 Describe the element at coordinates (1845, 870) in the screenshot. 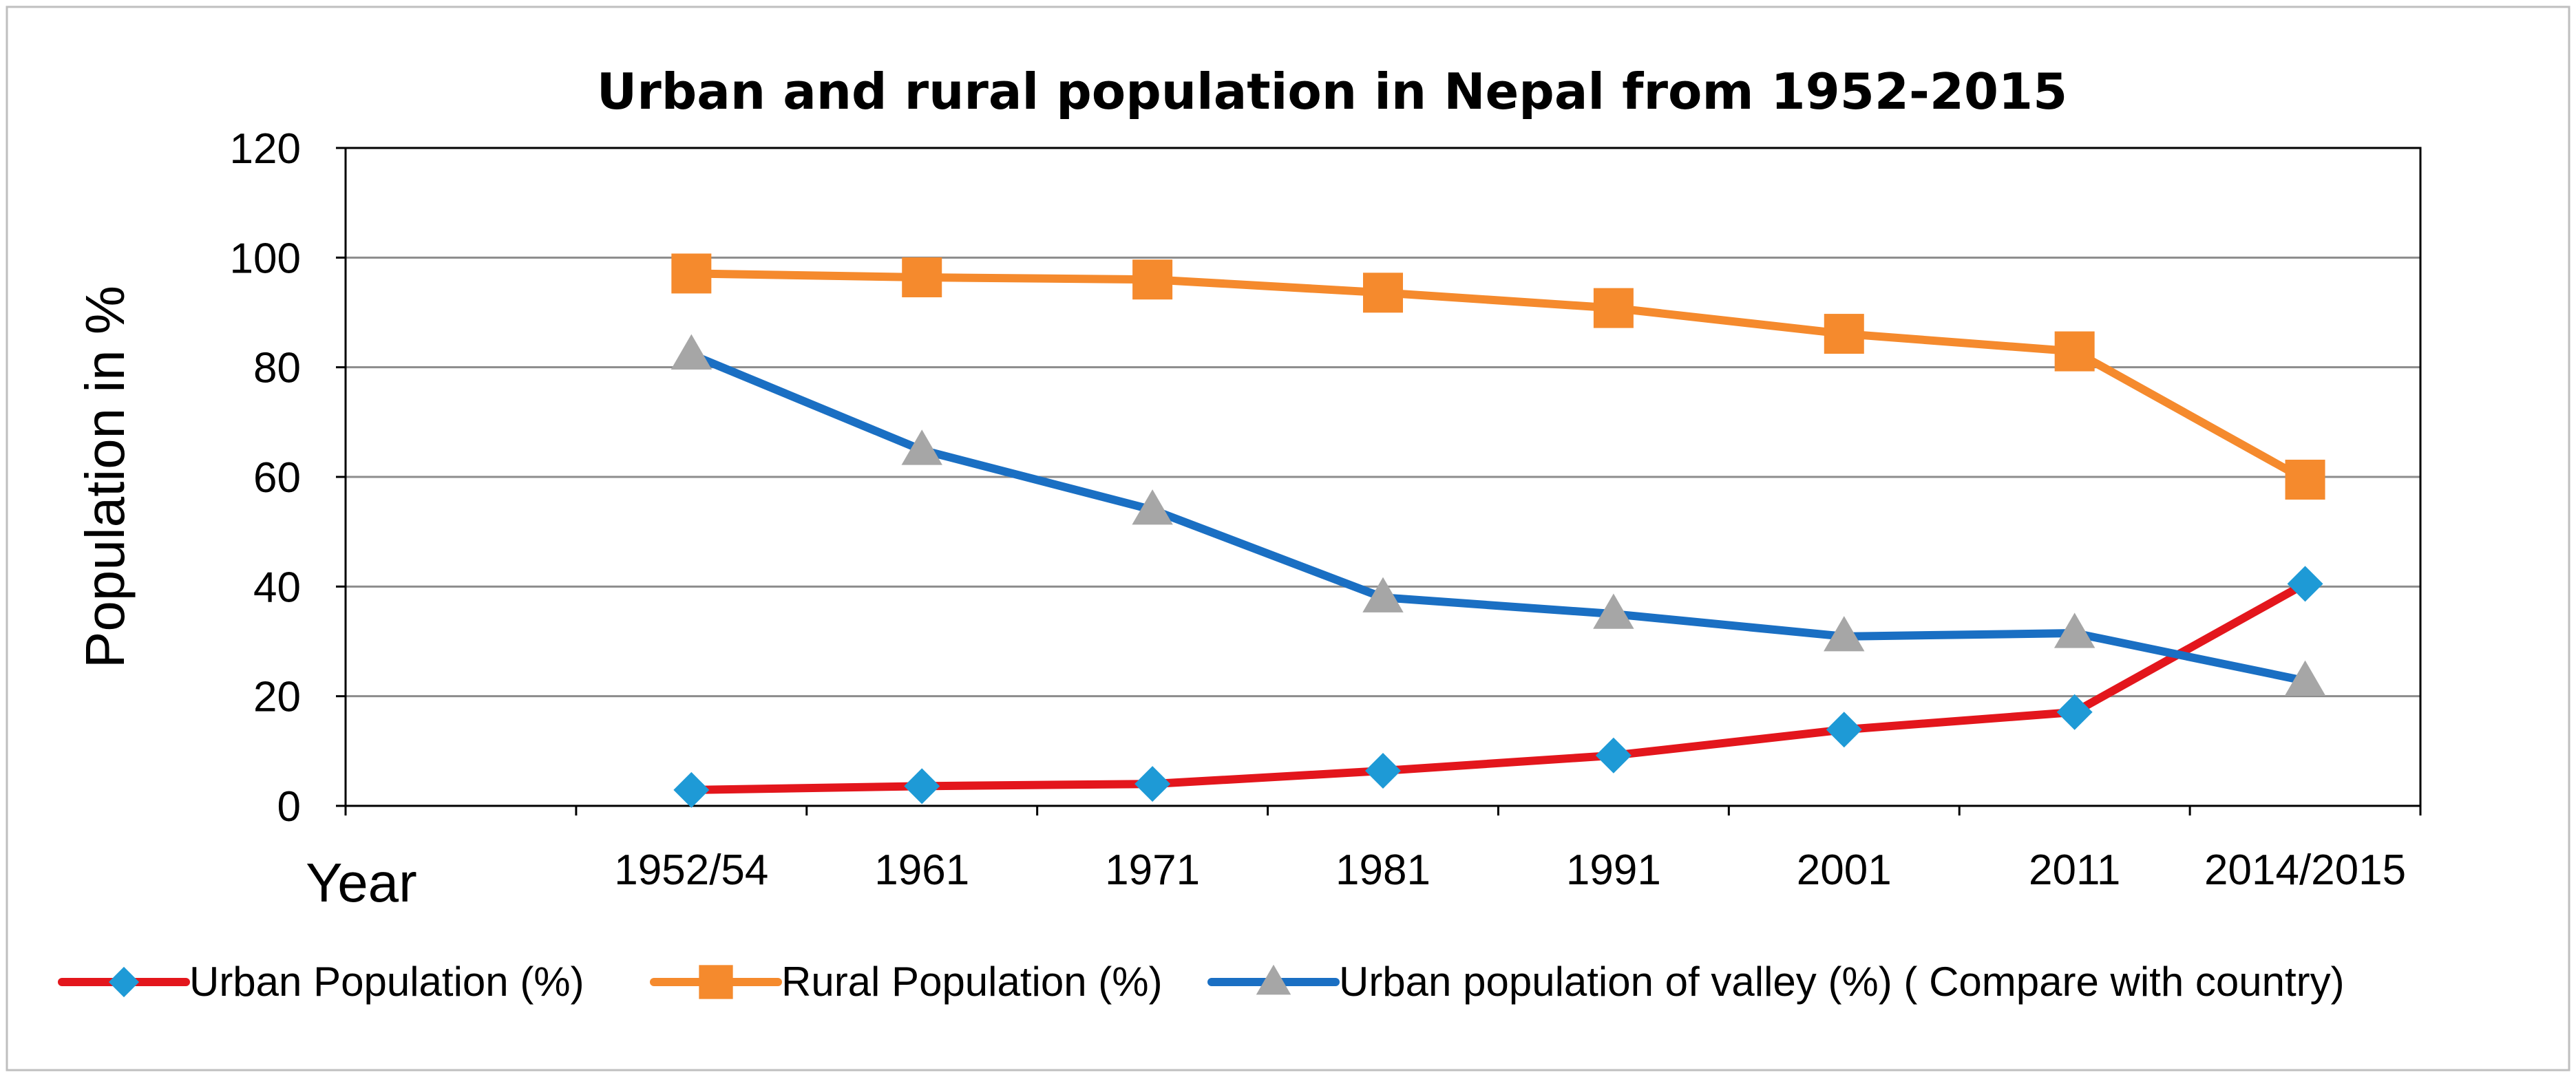

I see `x-tick-label: 2001` at that location.